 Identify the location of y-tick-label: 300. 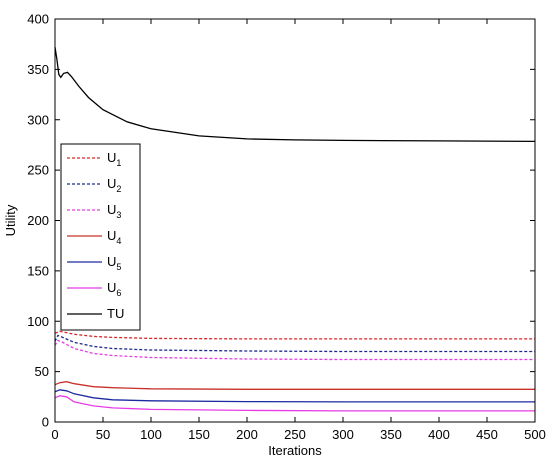
(38, 119).